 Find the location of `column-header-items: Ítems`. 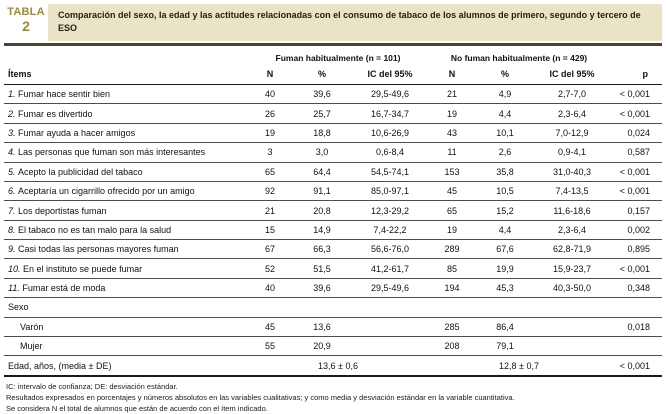

column-header-items: Ítems is located at coordinates (126, 76).